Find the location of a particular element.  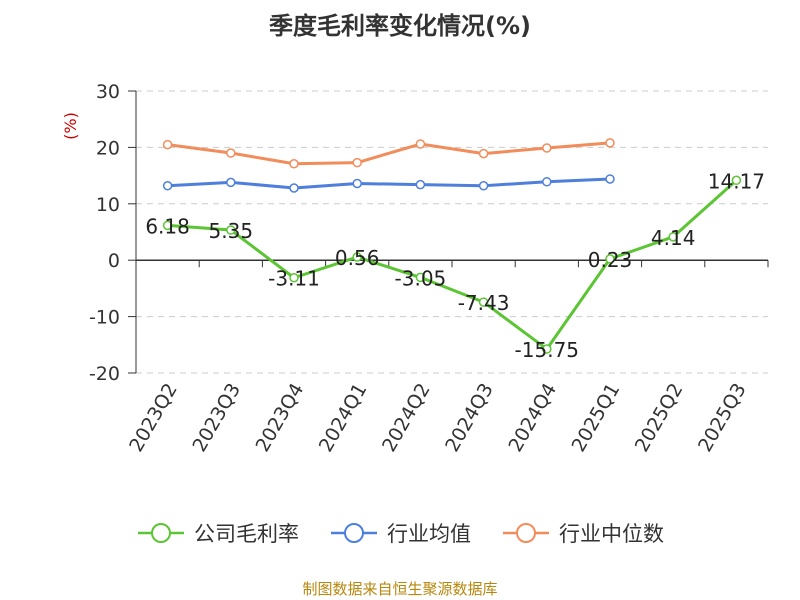

legend: 公司毛利率 行业均值 行业中位数 is located at coordinates (400, 533).